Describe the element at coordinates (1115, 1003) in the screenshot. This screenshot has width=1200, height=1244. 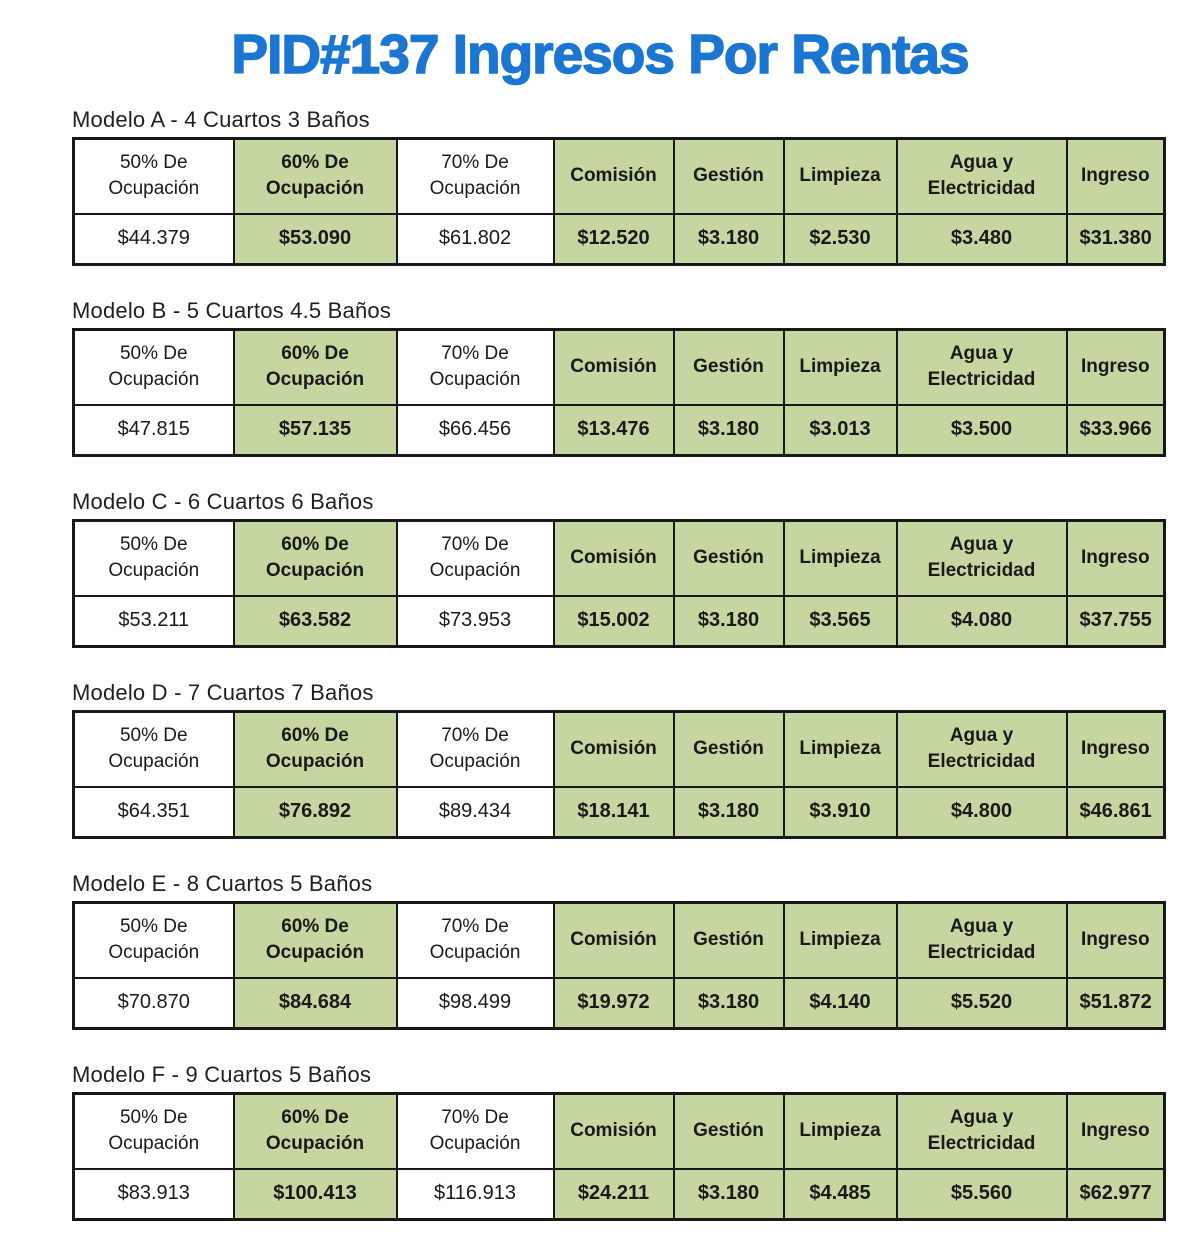
I see `value-cell: $51.872` at that location.